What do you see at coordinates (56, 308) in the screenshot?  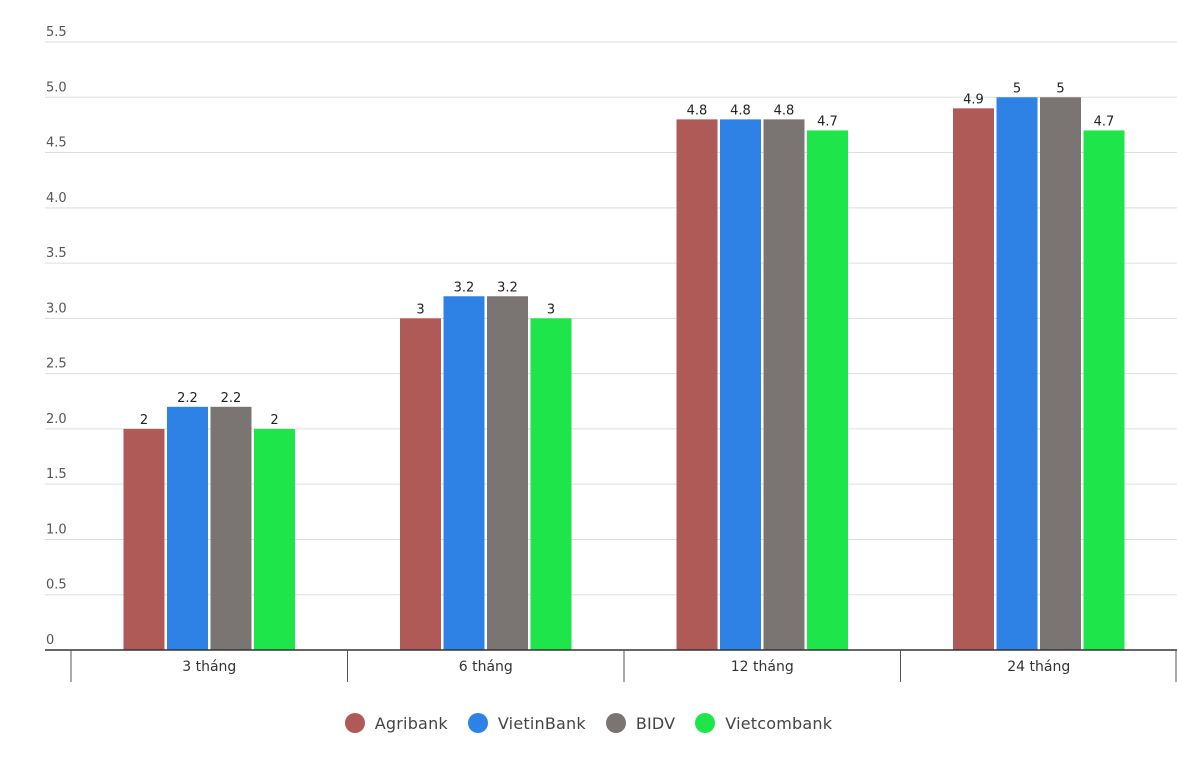 I see `y-tick-label: 3.0` at bounding box center [56, 308].